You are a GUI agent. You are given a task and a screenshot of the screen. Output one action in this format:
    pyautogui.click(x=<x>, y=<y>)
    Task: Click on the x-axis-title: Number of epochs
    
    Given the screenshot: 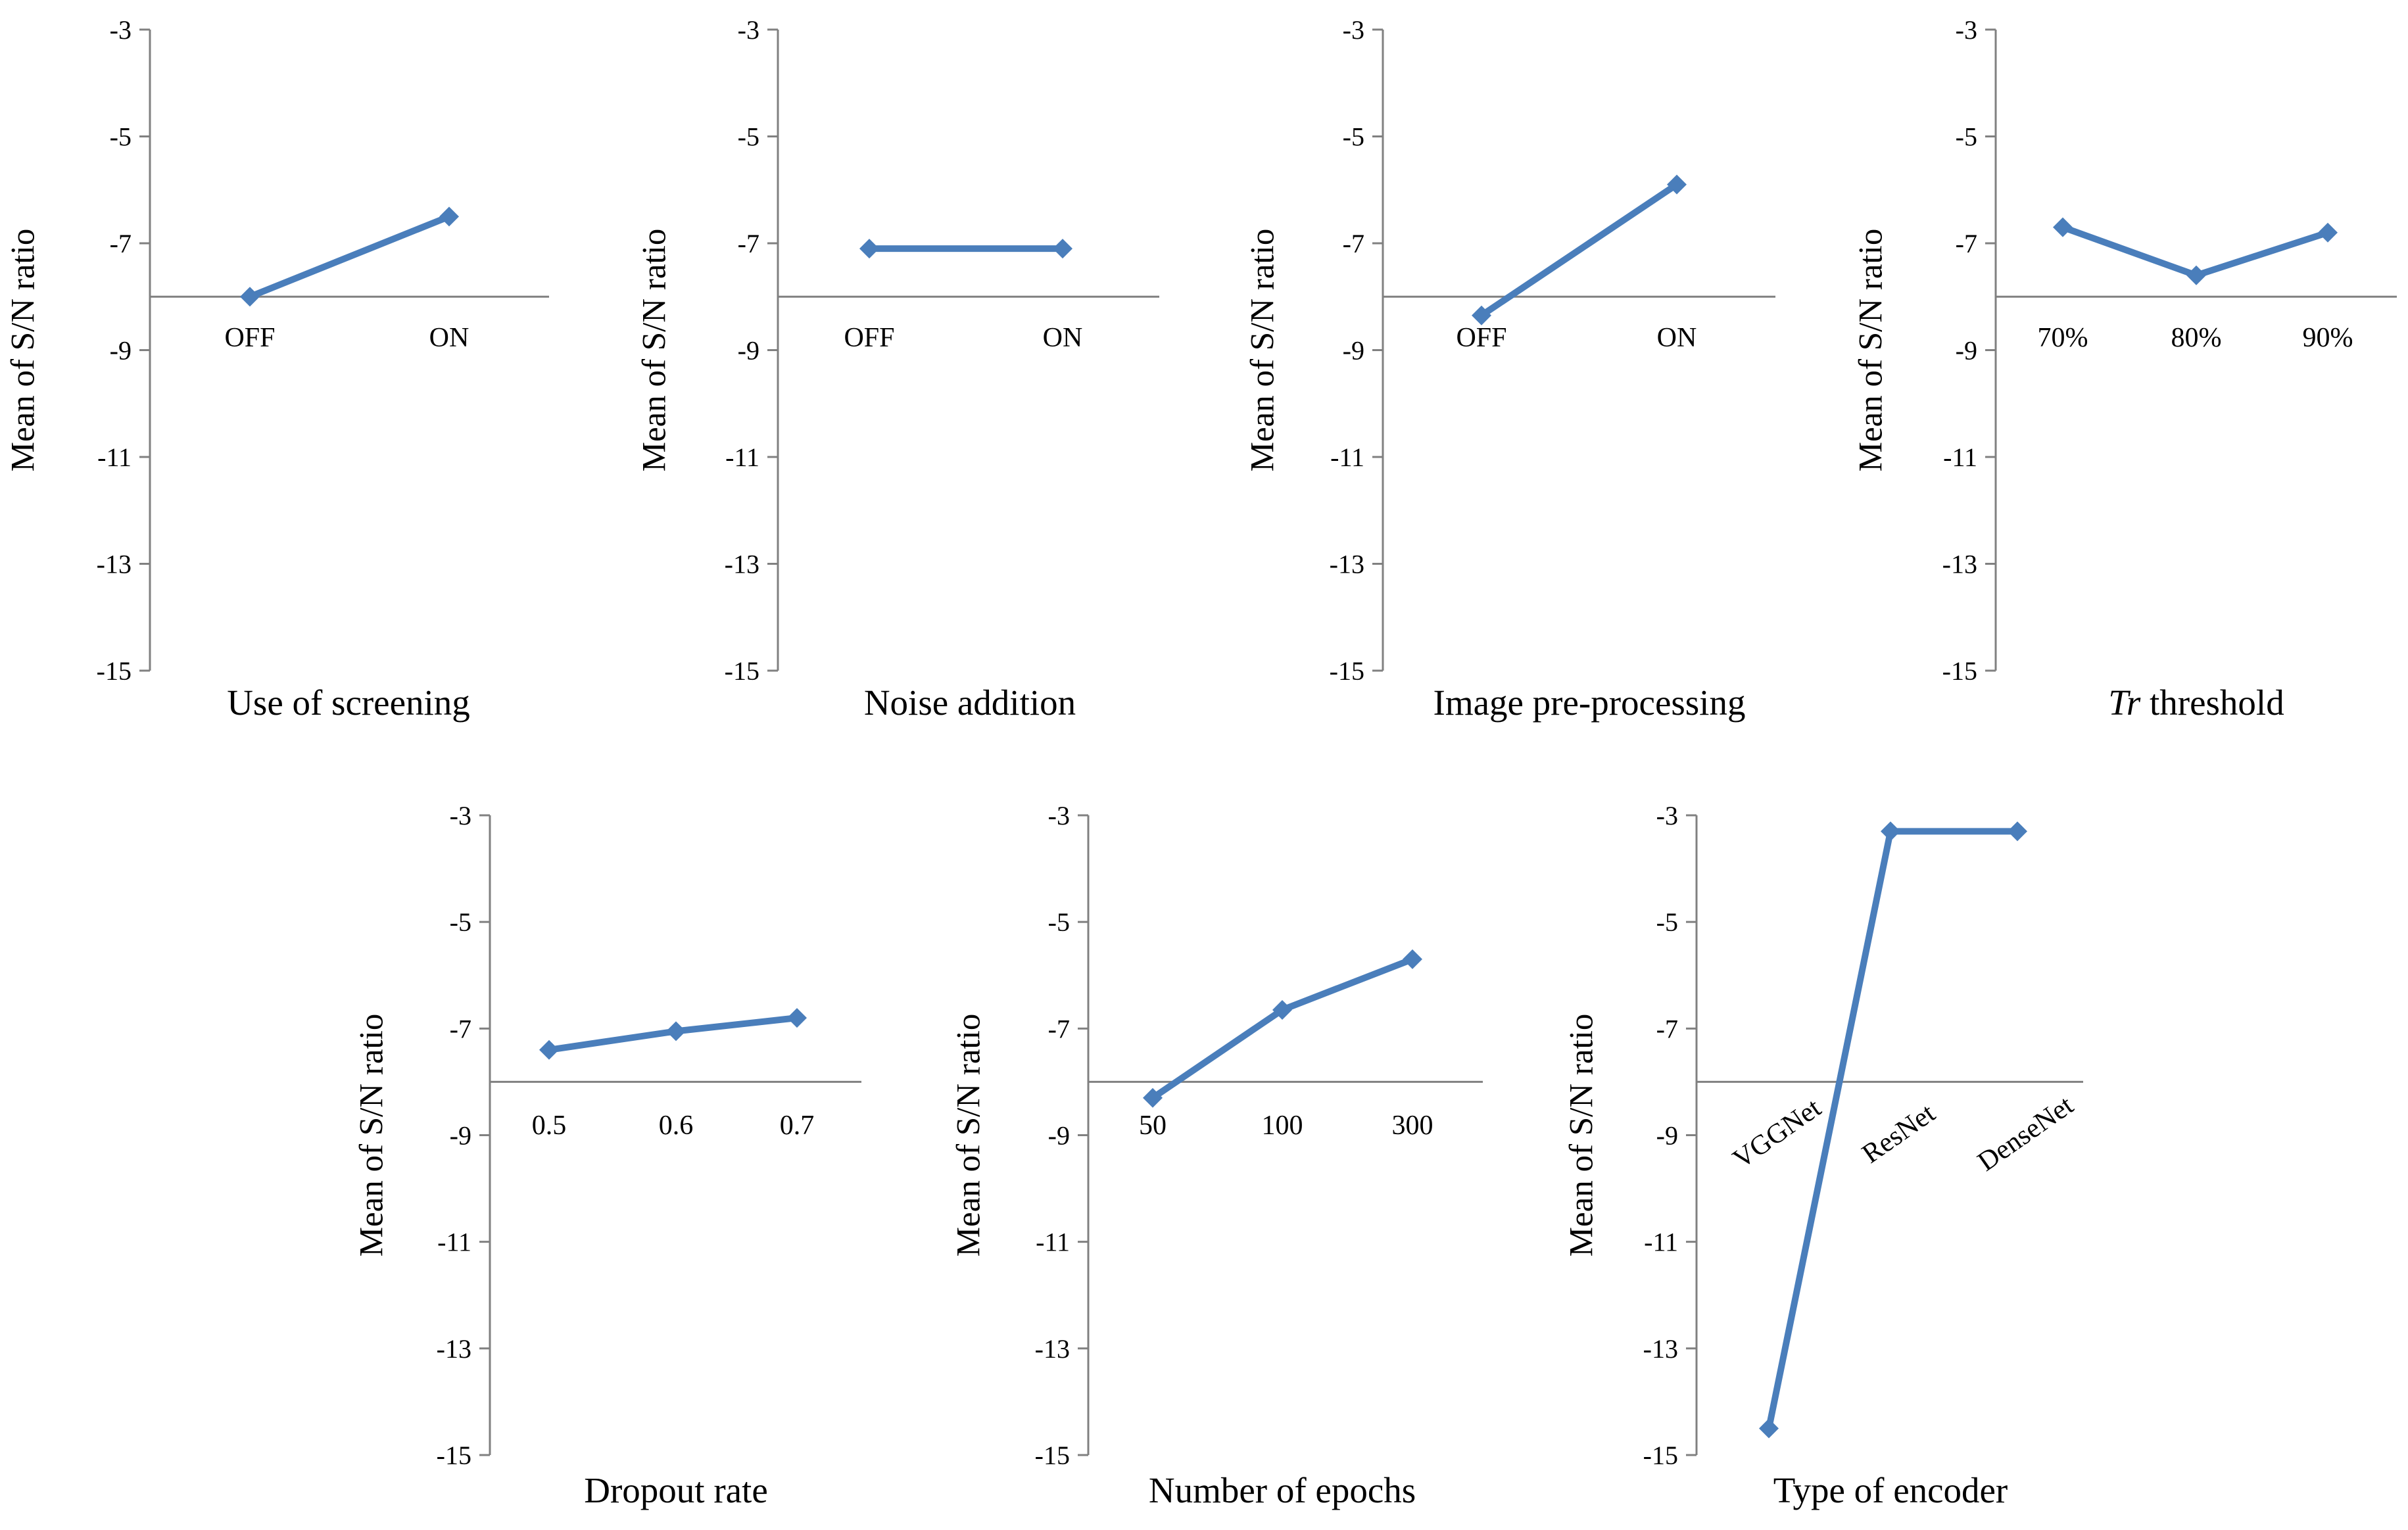 What is the action you would take?
    pyautogui.click(x=1282, y=1490)
    